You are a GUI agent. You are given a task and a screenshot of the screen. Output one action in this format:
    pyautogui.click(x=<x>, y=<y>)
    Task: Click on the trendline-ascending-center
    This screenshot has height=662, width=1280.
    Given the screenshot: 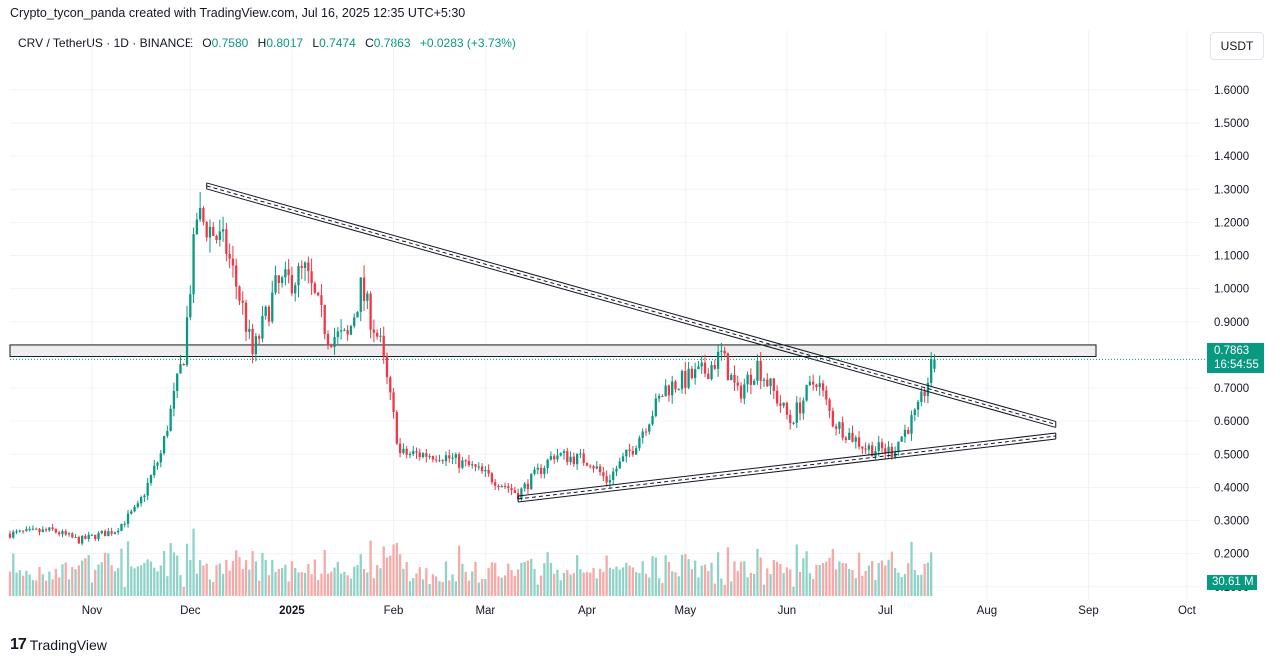 What is the action you would take?
    pyautogui.click(x=787, y=467)
    